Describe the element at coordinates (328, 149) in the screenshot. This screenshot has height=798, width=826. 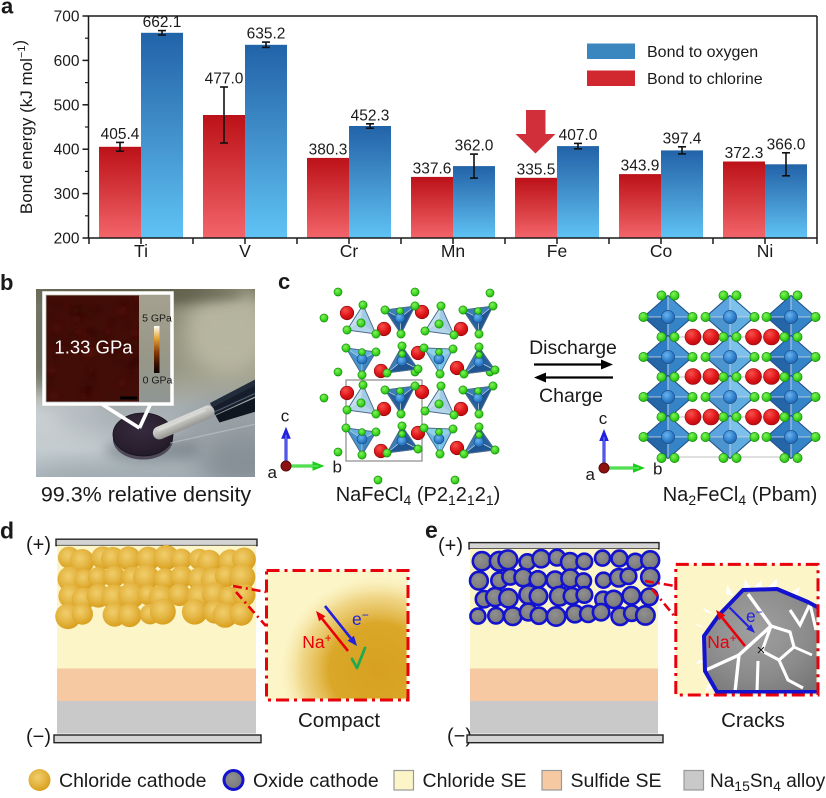
I see `svg-text: 380.3` at that location.